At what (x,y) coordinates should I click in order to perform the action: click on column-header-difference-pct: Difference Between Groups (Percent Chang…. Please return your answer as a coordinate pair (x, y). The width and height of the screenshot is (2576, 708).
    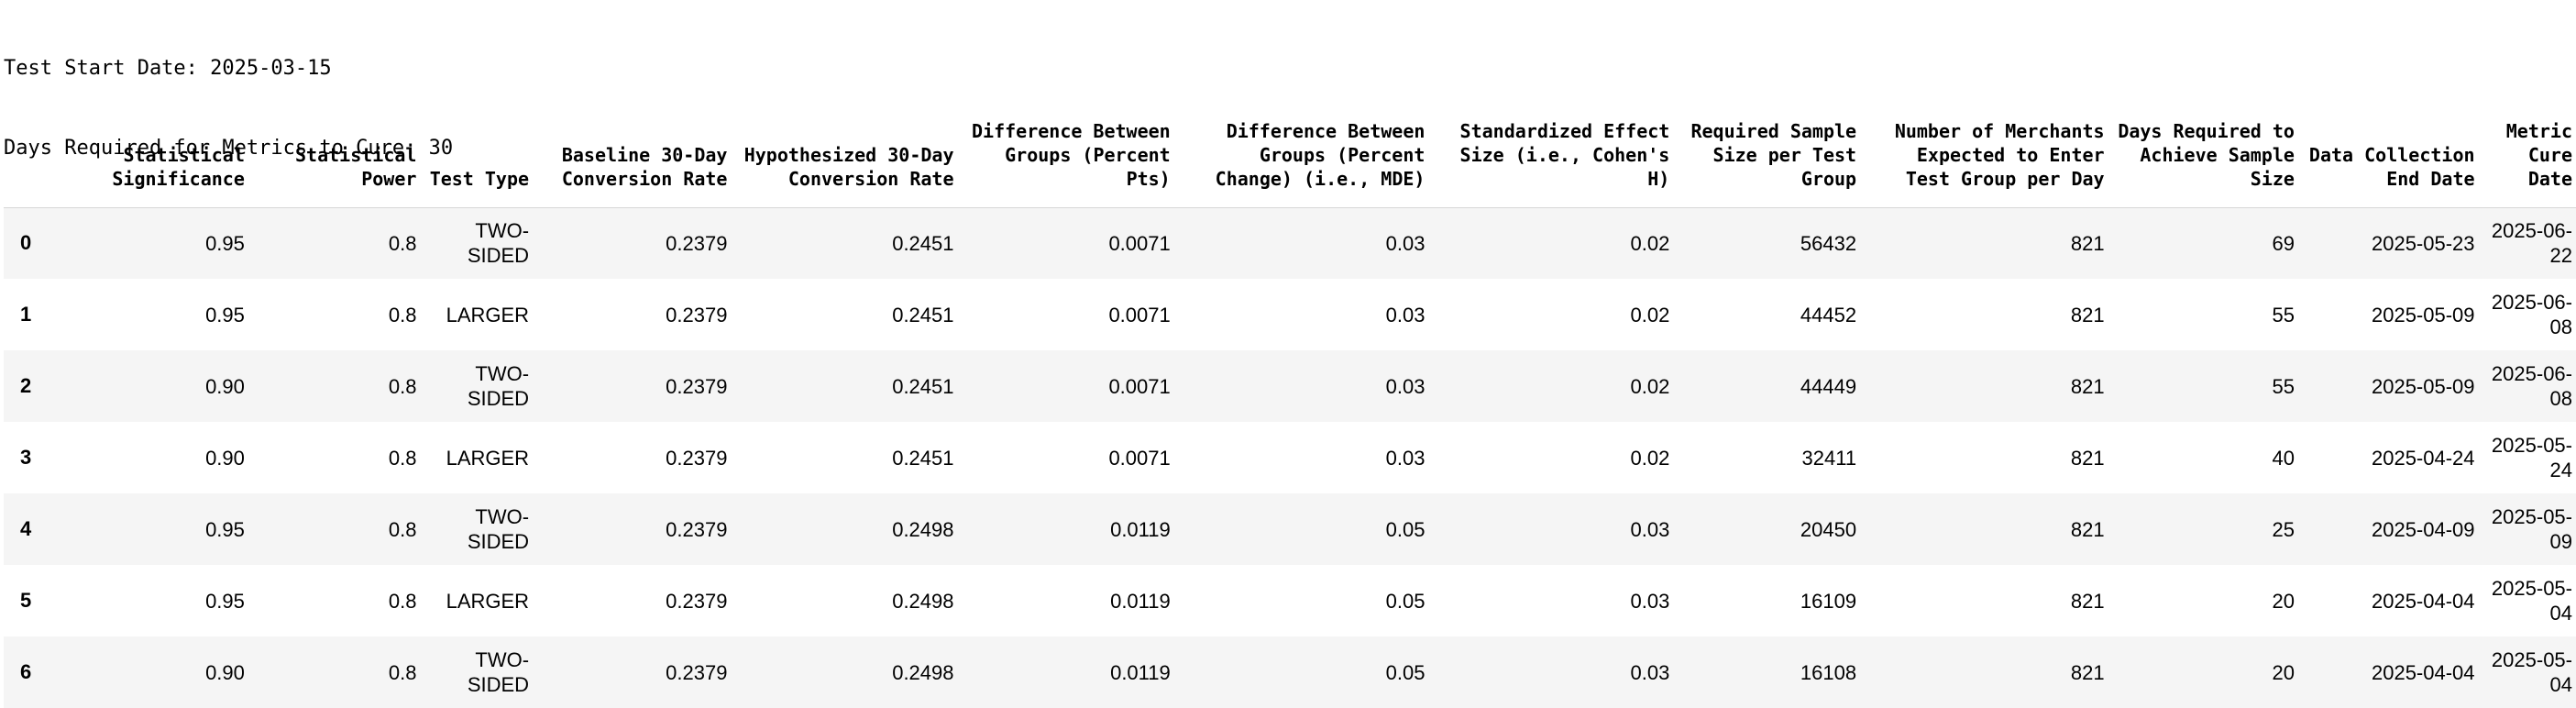
    Looking at the image, I should click on (1320, 155).